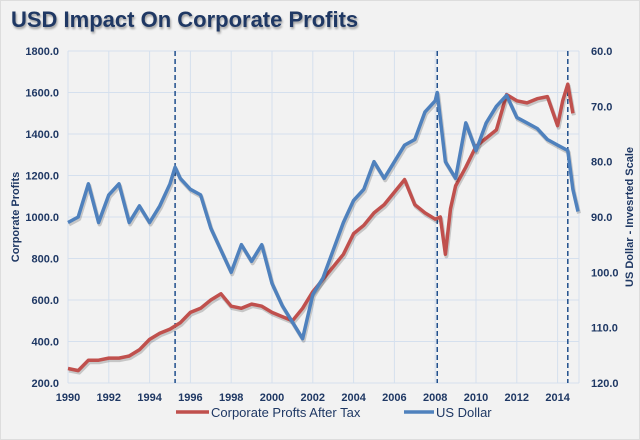 Image resolution: width=640 pixels, height=440 pixels. I want to click on x-tick-label: 1998, so click(231, 398).